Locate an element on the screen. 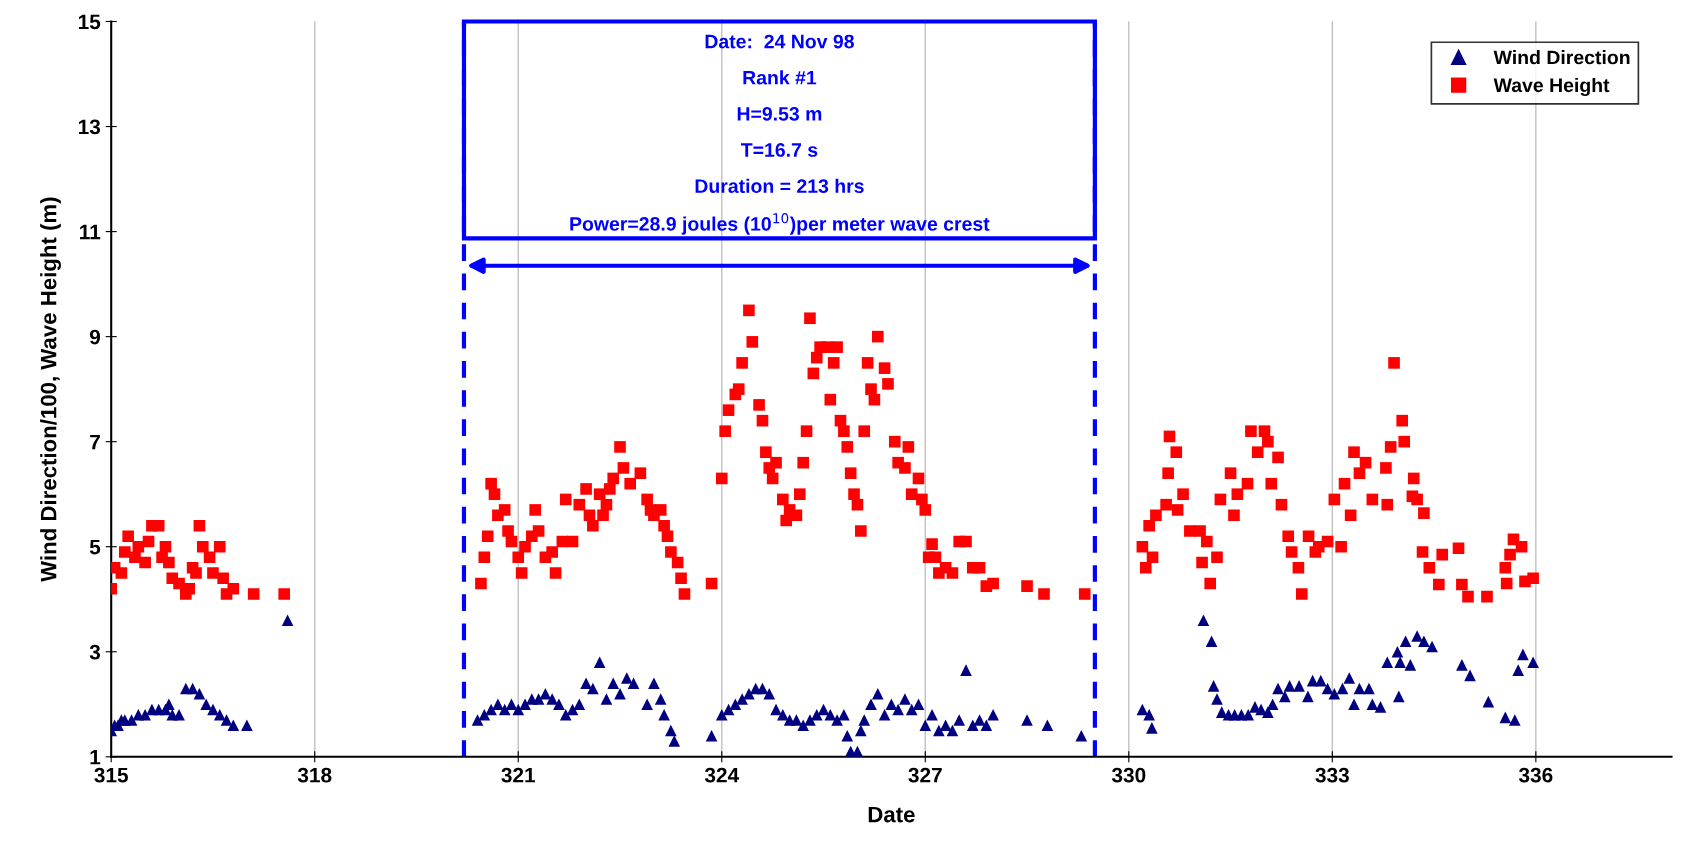 This screenshot has width=1685, height=860. legend-label: Wind Direction is located at coordinates (1561, 57).